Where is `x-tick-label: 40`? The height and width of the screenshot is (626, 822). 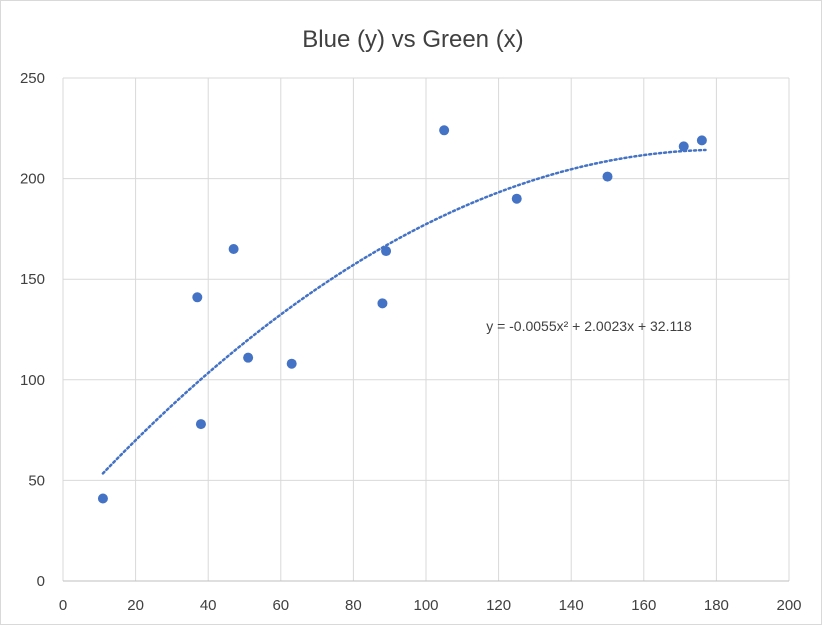 x-tick-label: 40 is located at coordinates (208, 605).